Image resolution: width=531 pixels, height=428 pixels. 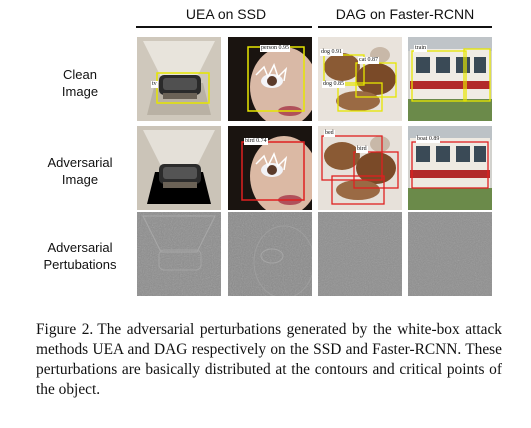 What do you see at coordinates (420, 48) in the screenshot?
I see `det-label: train` at bounding box center [420, 48].